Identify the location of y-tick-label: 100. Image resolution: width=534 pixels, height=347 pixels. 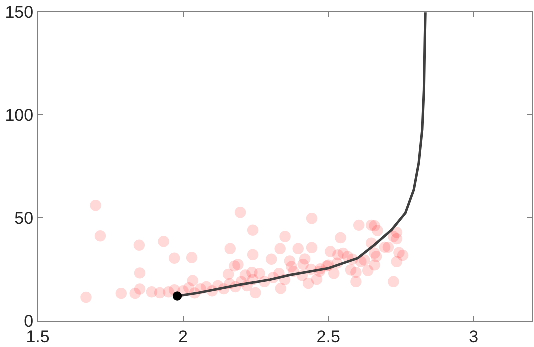
(19, 115).